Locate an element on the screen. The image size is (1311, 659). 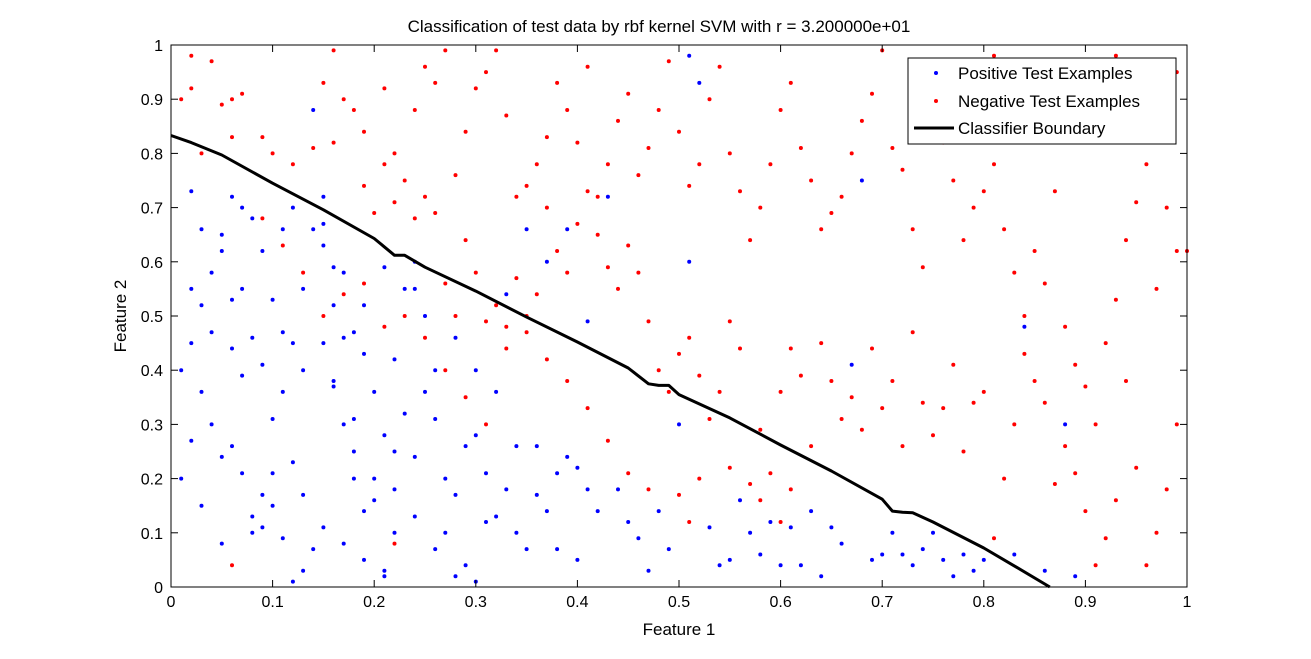
x-tick-label: 0.7 is located at coordinates (882, 602).